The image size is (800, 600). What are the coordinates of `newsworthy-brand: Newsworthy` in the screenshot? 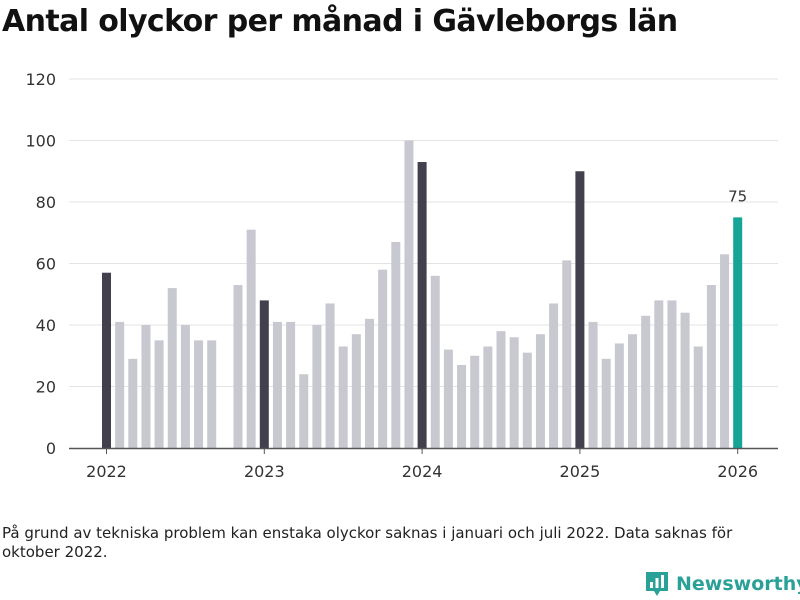 It's located at (722, 584).